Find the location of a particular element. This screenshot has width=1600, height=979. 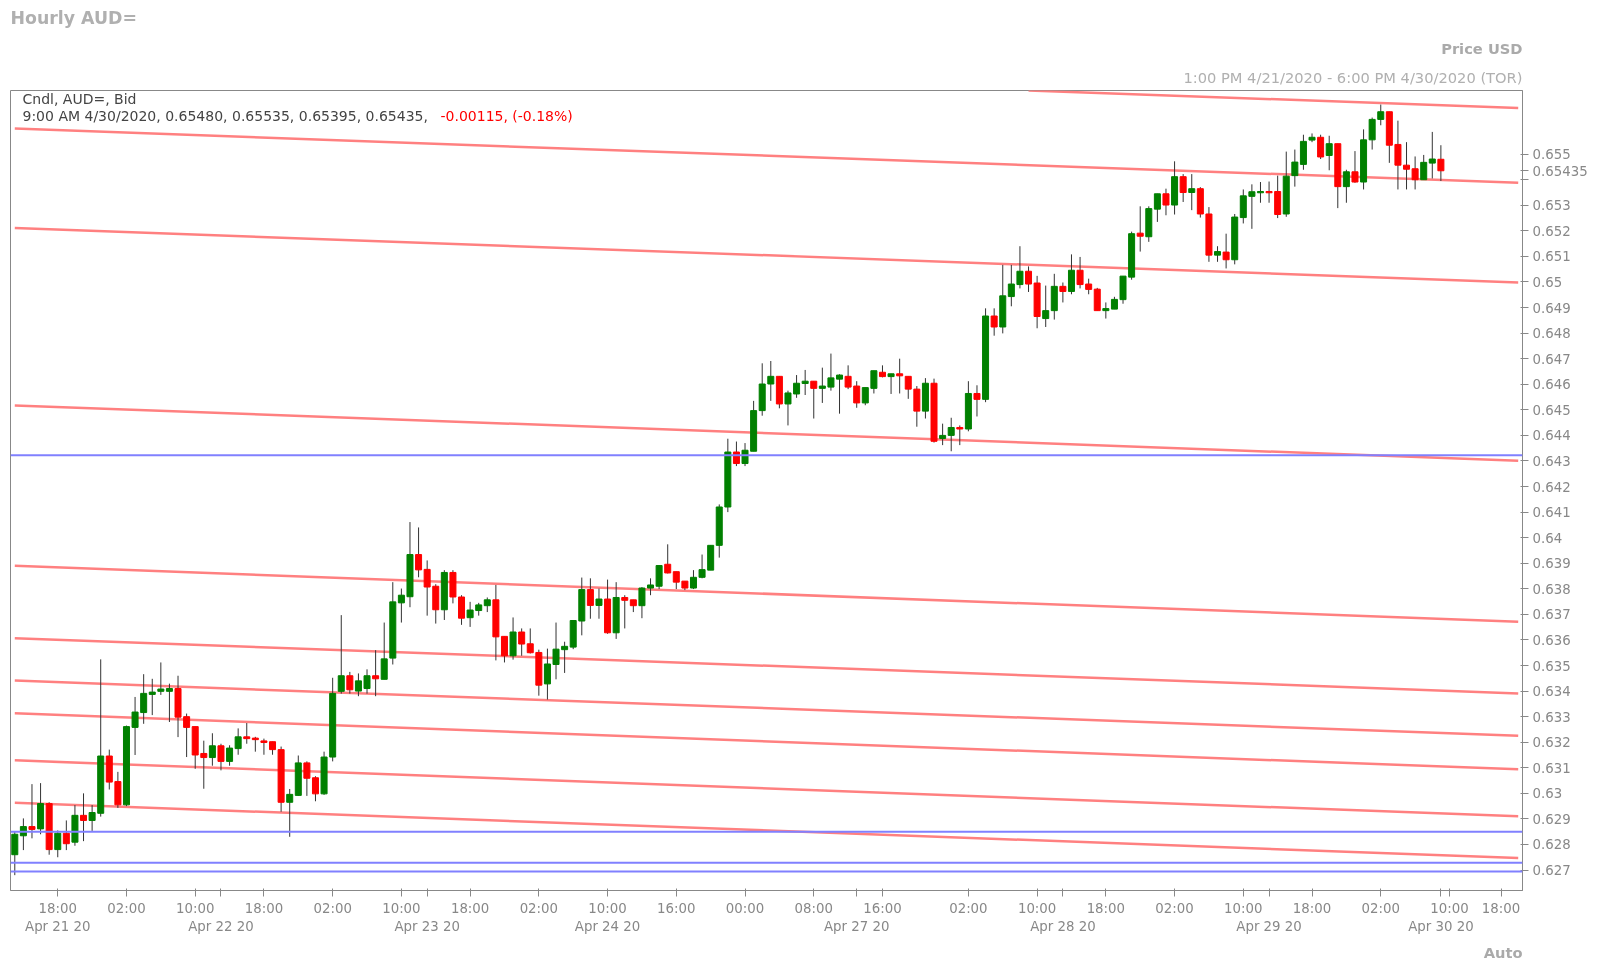

y-tick-label: 0.653 is located at coordinates (1551, 206).